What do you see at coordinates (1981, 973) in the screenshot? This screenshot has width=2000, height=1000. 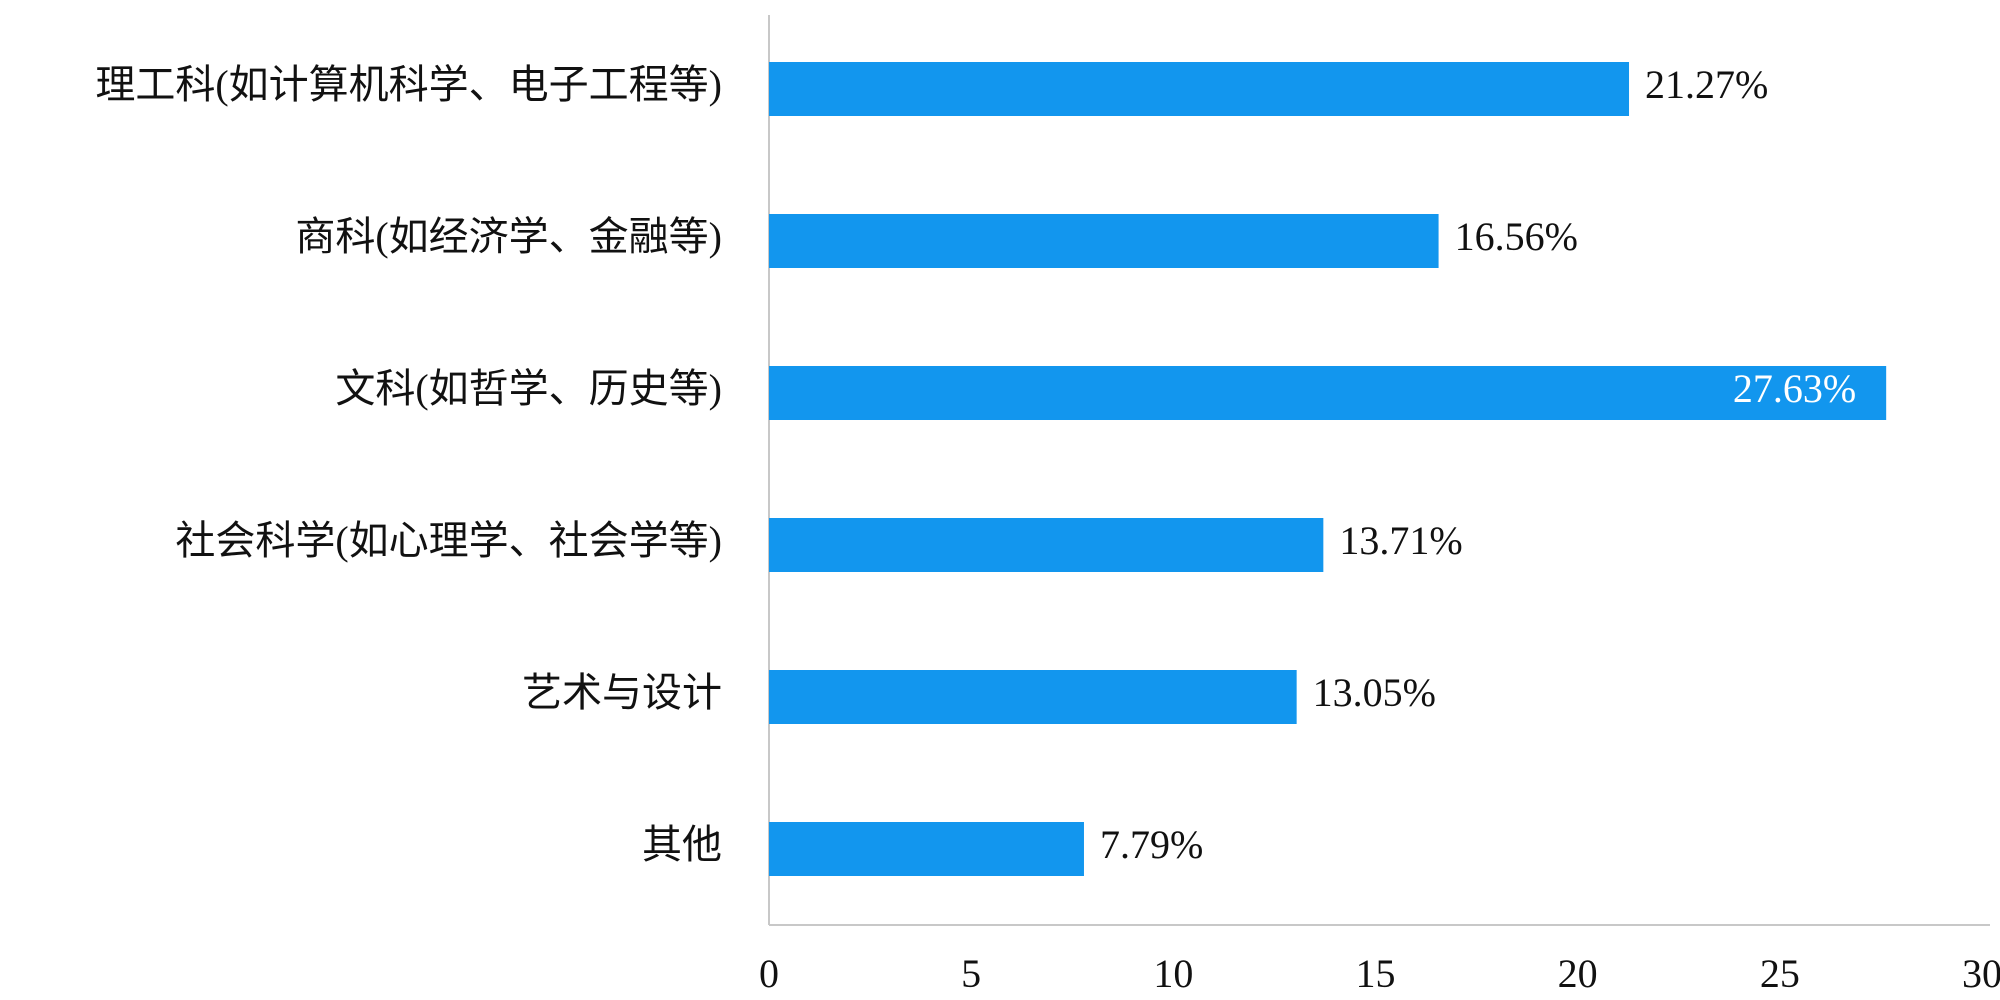 I see `x-tick-label: 30` at bounding box center [1981, 973].